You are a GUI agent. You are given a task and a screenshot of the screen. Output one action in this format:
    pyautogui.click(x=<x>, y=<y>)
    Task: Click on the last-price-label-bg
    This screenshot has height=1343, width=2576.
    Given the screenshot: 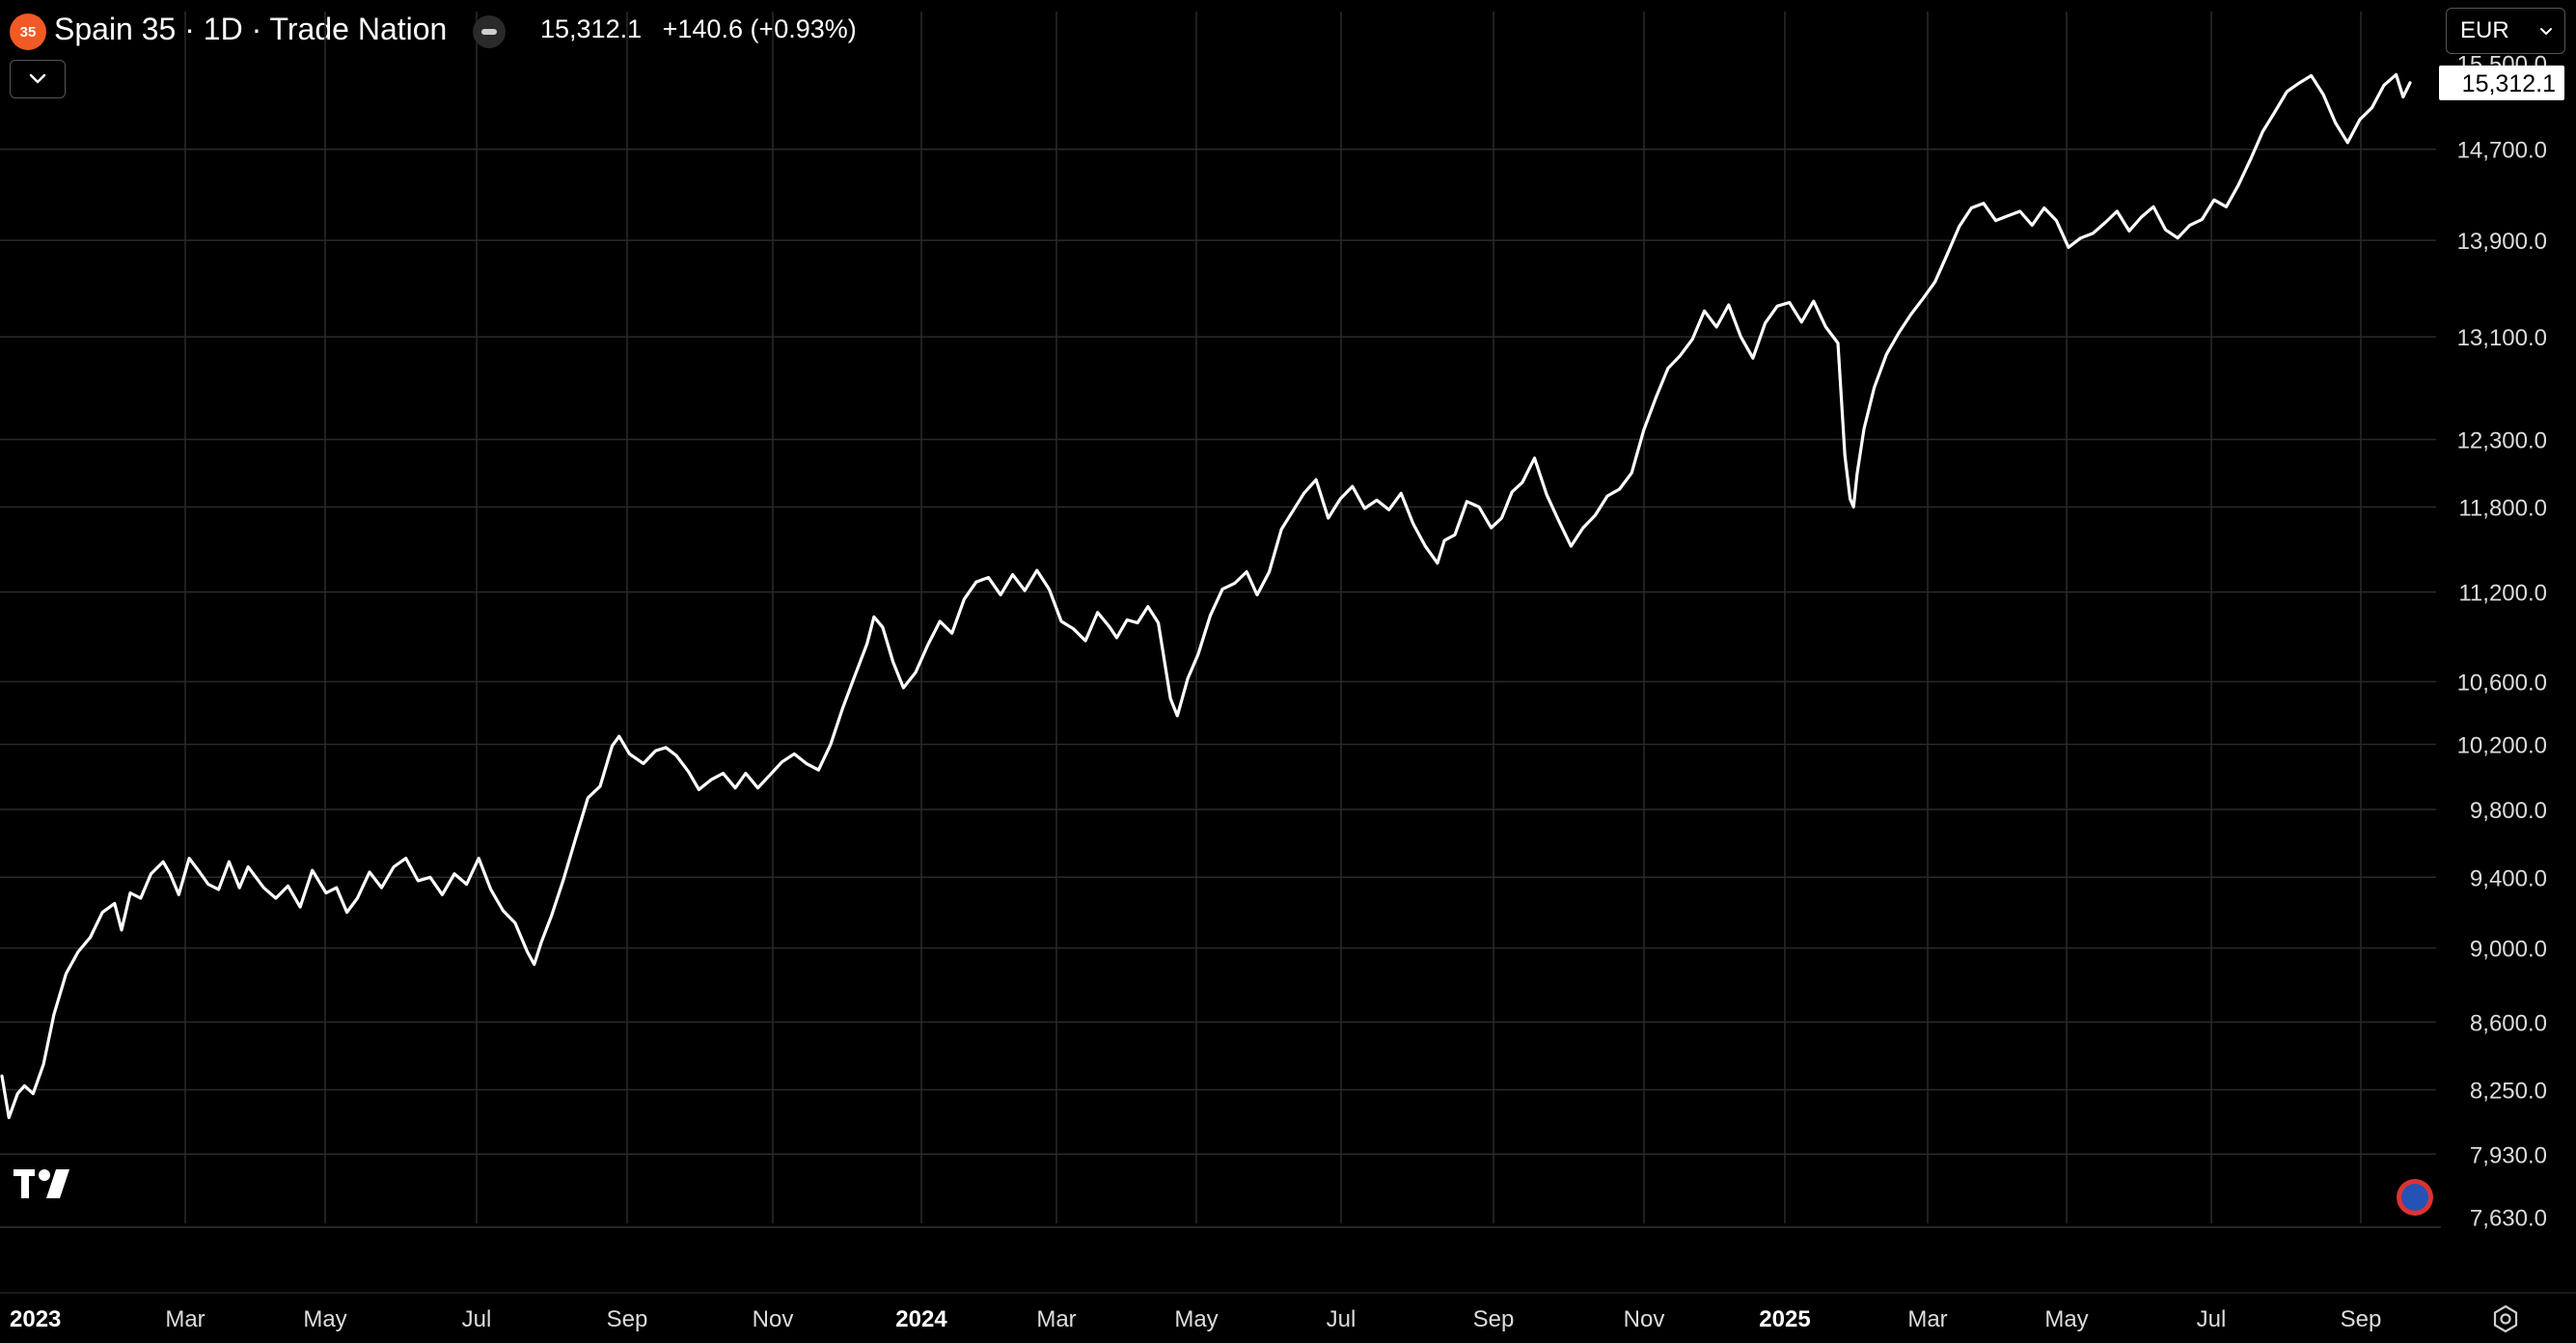 What is the action you would take?
    pyautogui.click(x=2502, y=82)
    